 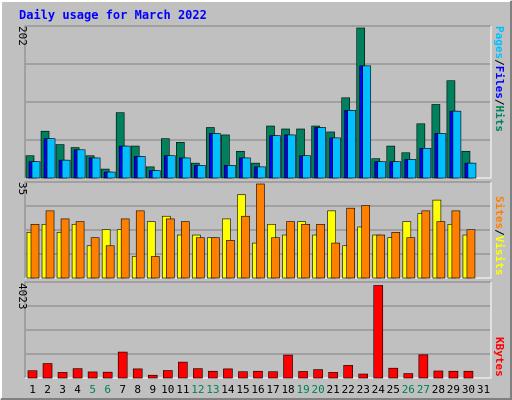 I want to click on panel3-side-label: KBytes, so click(x=499, y=357).